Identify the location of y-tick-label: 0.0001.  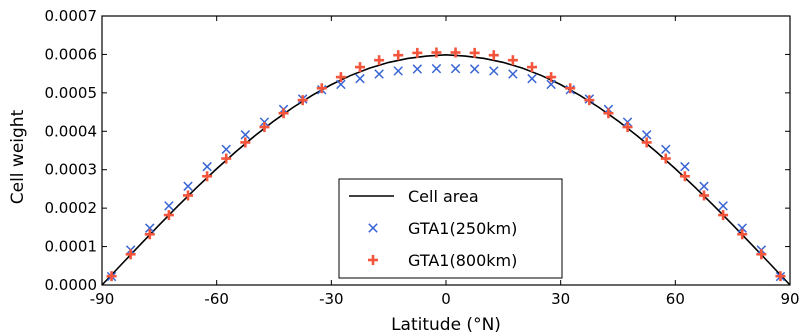
(71, 247).